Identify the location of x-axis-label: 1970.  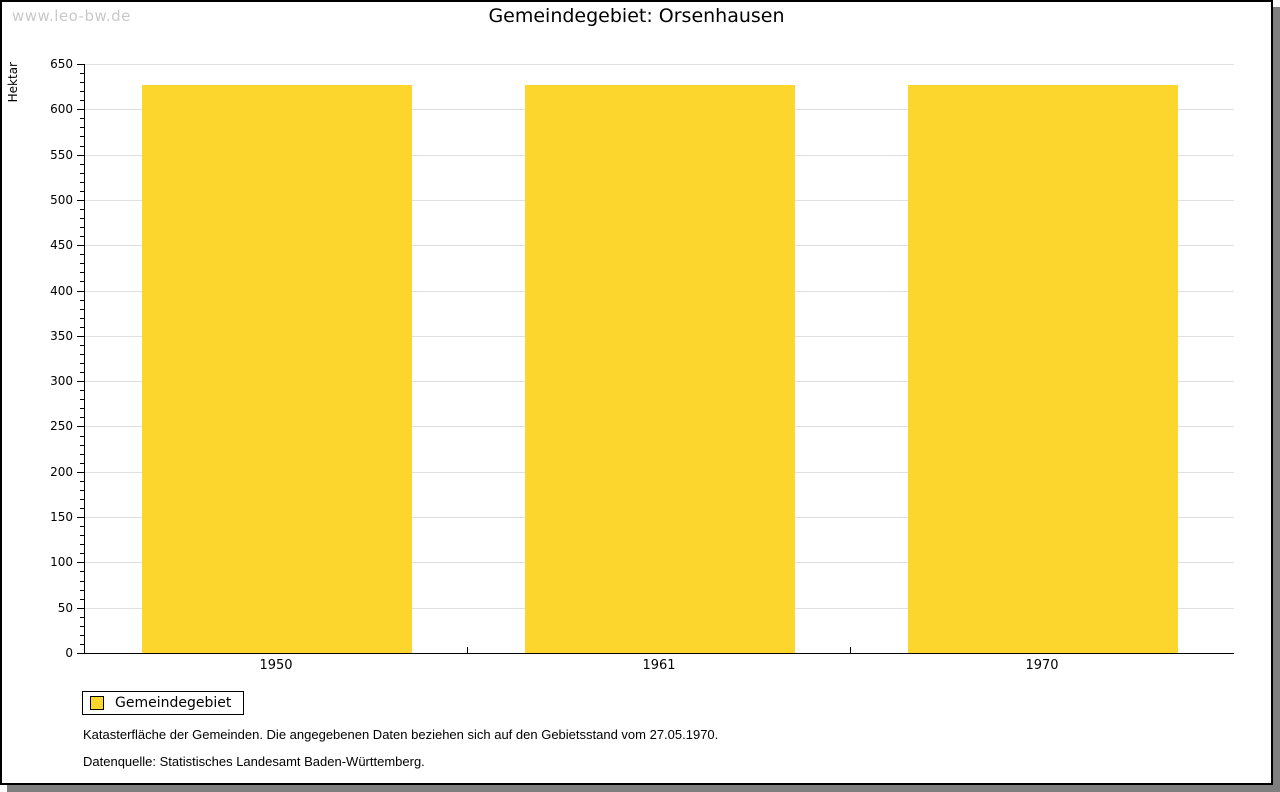
(1042, 665).